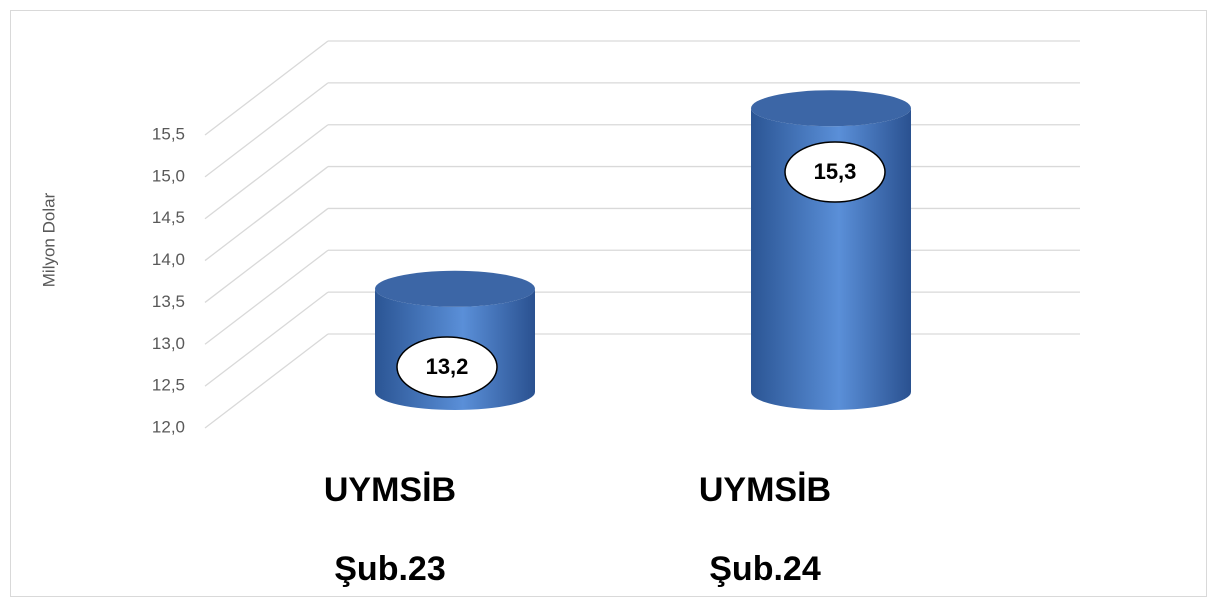  What do you see at coordinates (168, 301) in the screenshot?
I see `y-tick-label: 13,5` at bounding box center [168, 301].